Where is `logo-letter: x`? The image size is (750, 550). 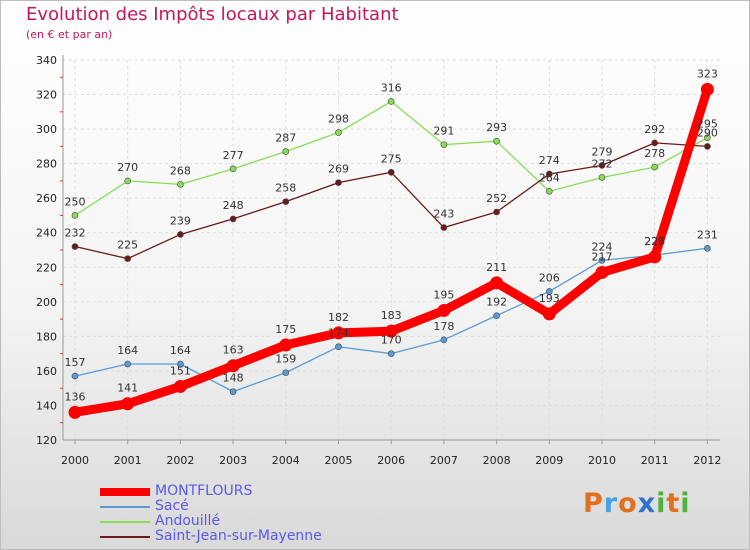
logo-letter: x is located at coordinates (647, 503).